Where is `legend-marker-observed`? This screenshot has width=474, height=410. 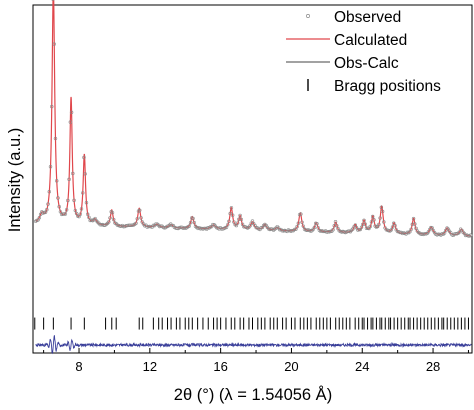 legend-marker-observed is located at coordinates (308, 16).